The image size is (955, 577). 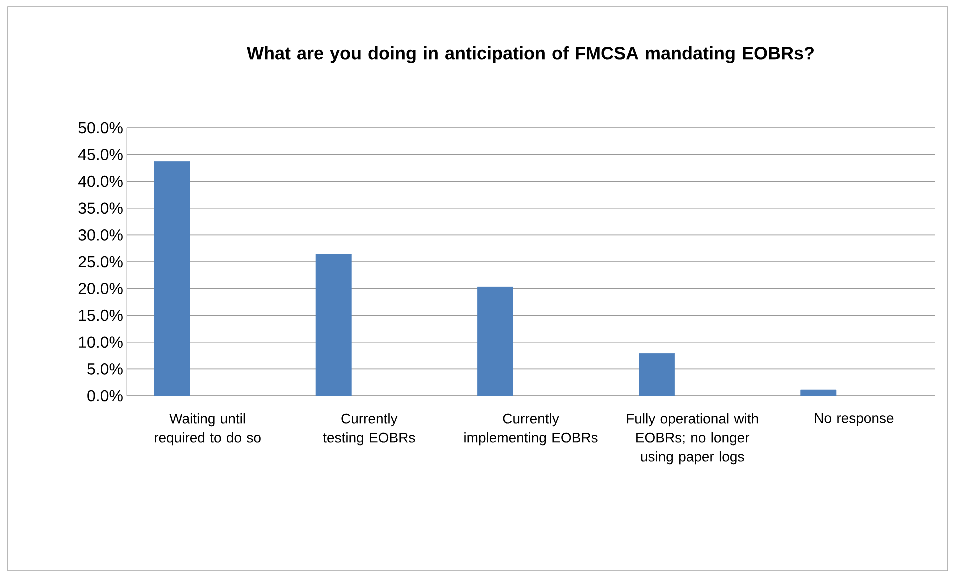 I want to click on y-tick-label: 10.0%, so click(x=101, y=342).